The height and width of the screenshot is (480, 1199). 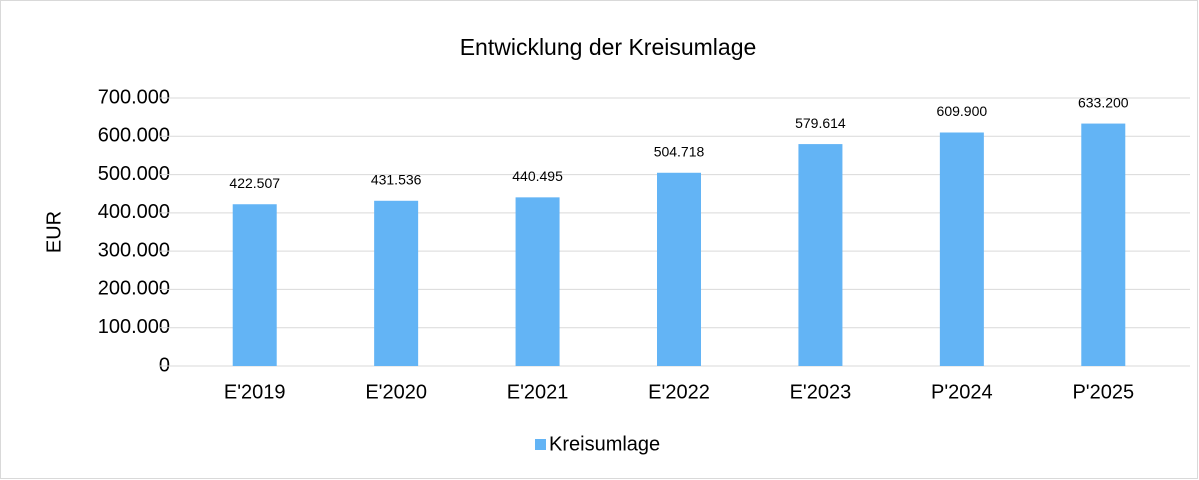 I want to click on legend-swatch, so click(x=540, y=444).